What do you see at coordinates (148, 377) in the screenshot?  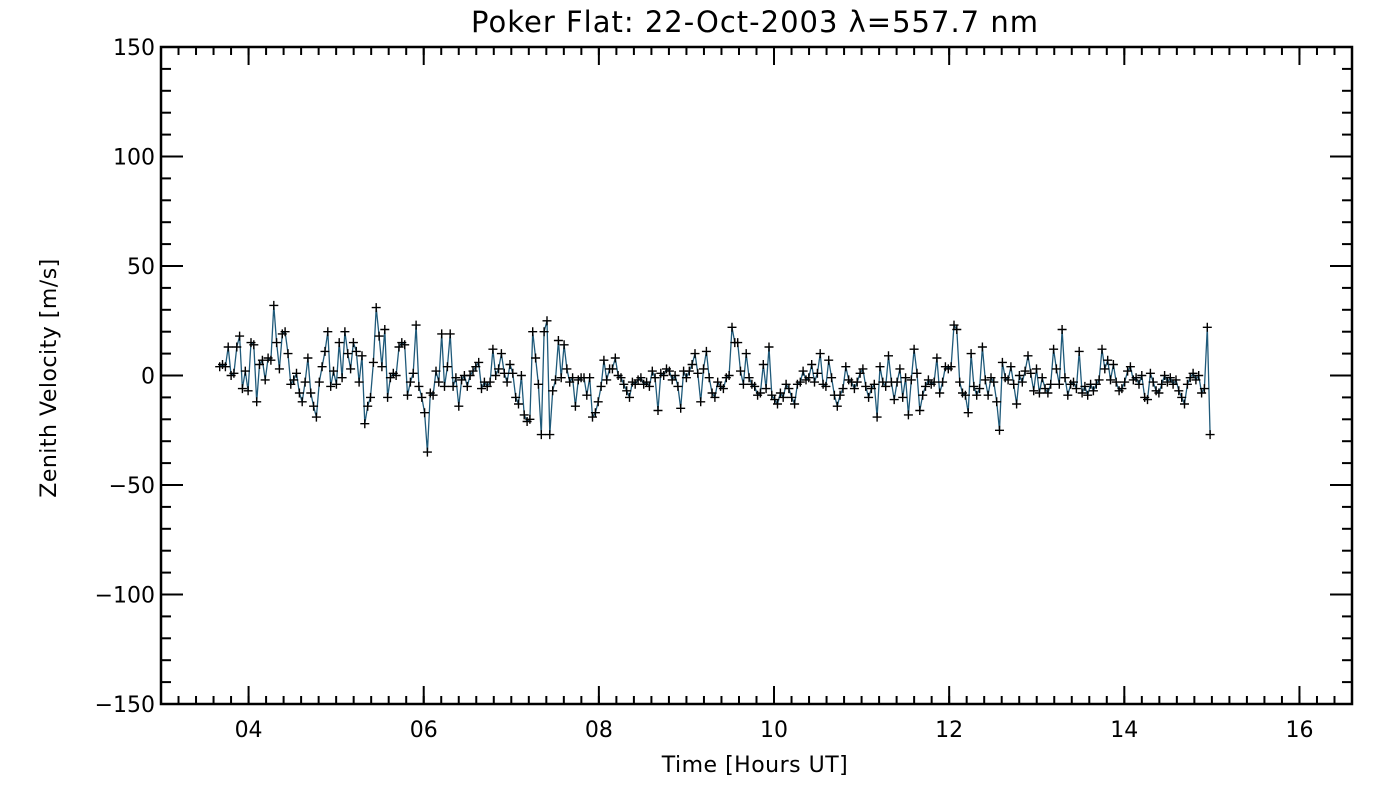 I see `y-tick-label: 0` at bounding box center [148, 377].